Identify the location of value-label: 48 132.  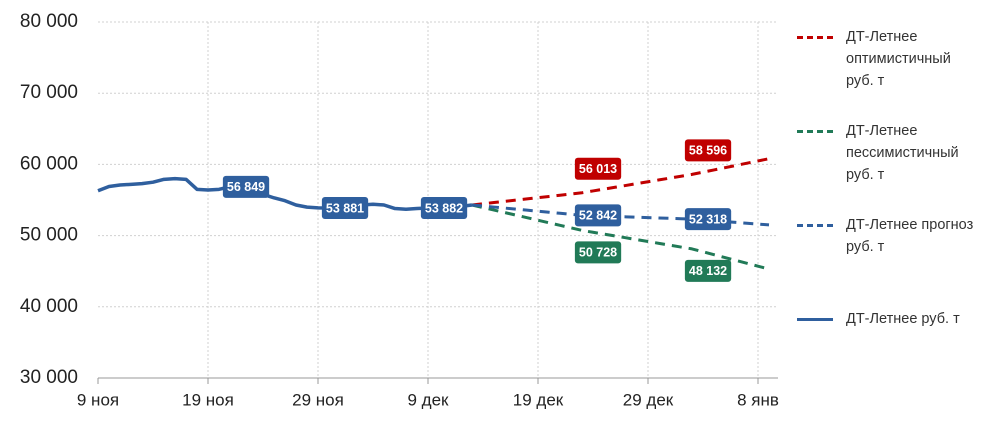
(708, 270).